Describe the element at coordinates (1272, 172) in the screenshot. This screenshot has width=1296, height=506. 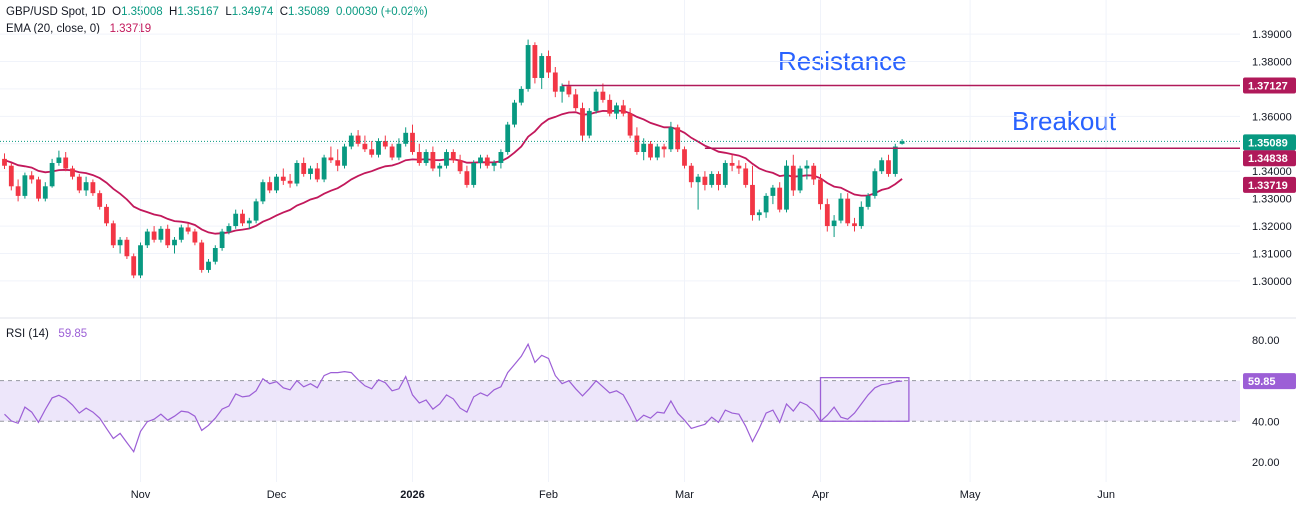
I see `price-tick-label: 1.34000` at that location.